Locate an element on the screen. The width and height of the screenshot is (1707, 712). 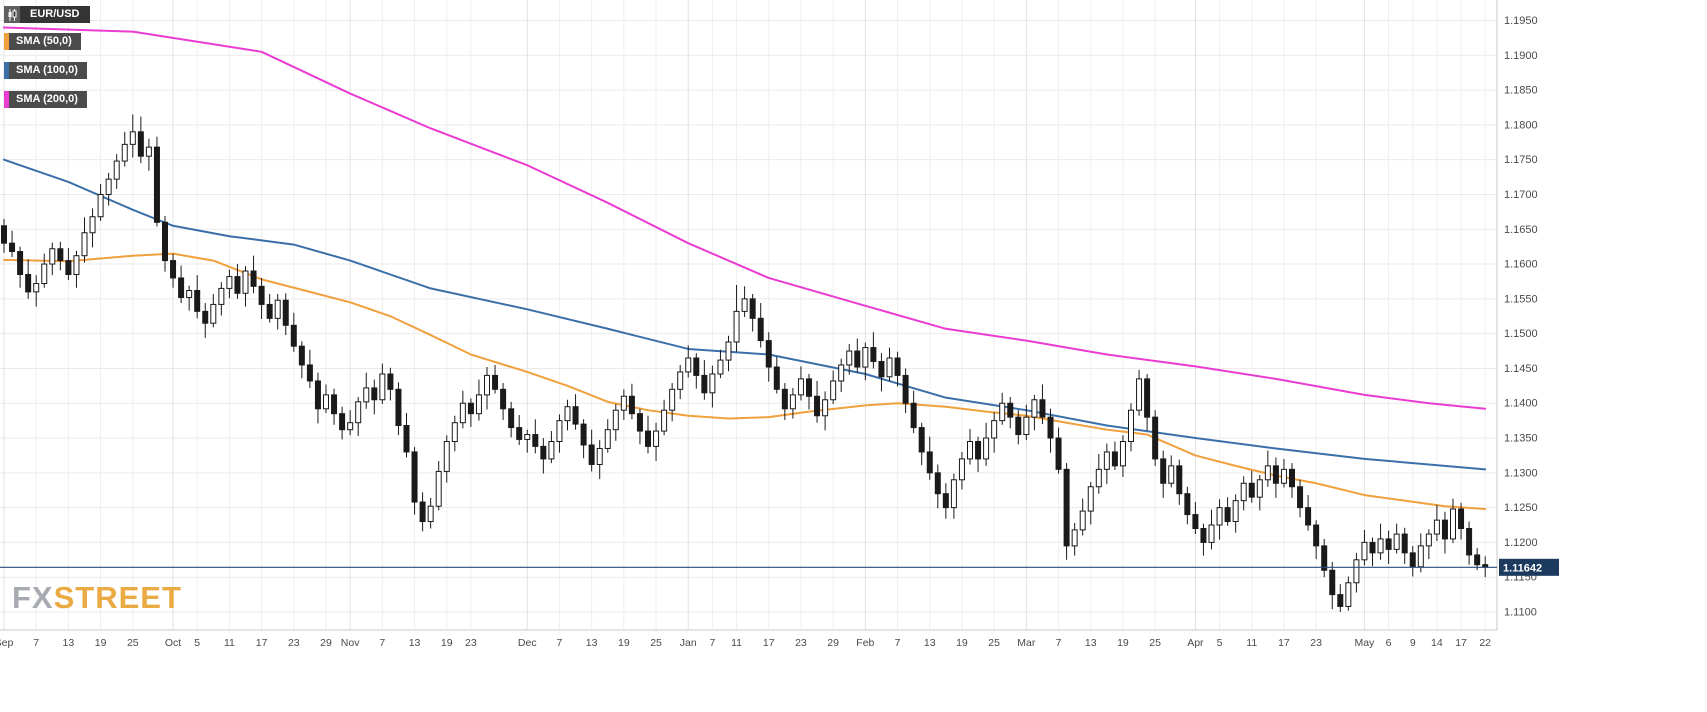
legend-sma50-label: SMA (50,0) is located at coordinates (45, 41).